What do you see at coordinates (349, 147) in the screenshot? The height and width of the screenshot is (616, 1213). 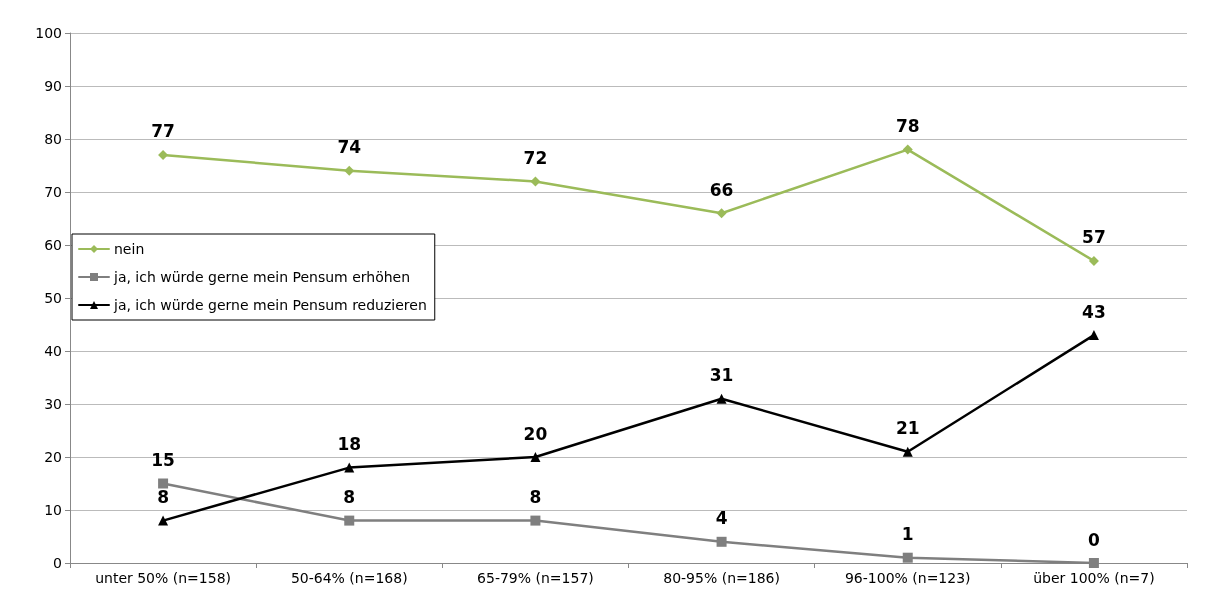 I see `data-label: 74` at bounding box center [349, 147].